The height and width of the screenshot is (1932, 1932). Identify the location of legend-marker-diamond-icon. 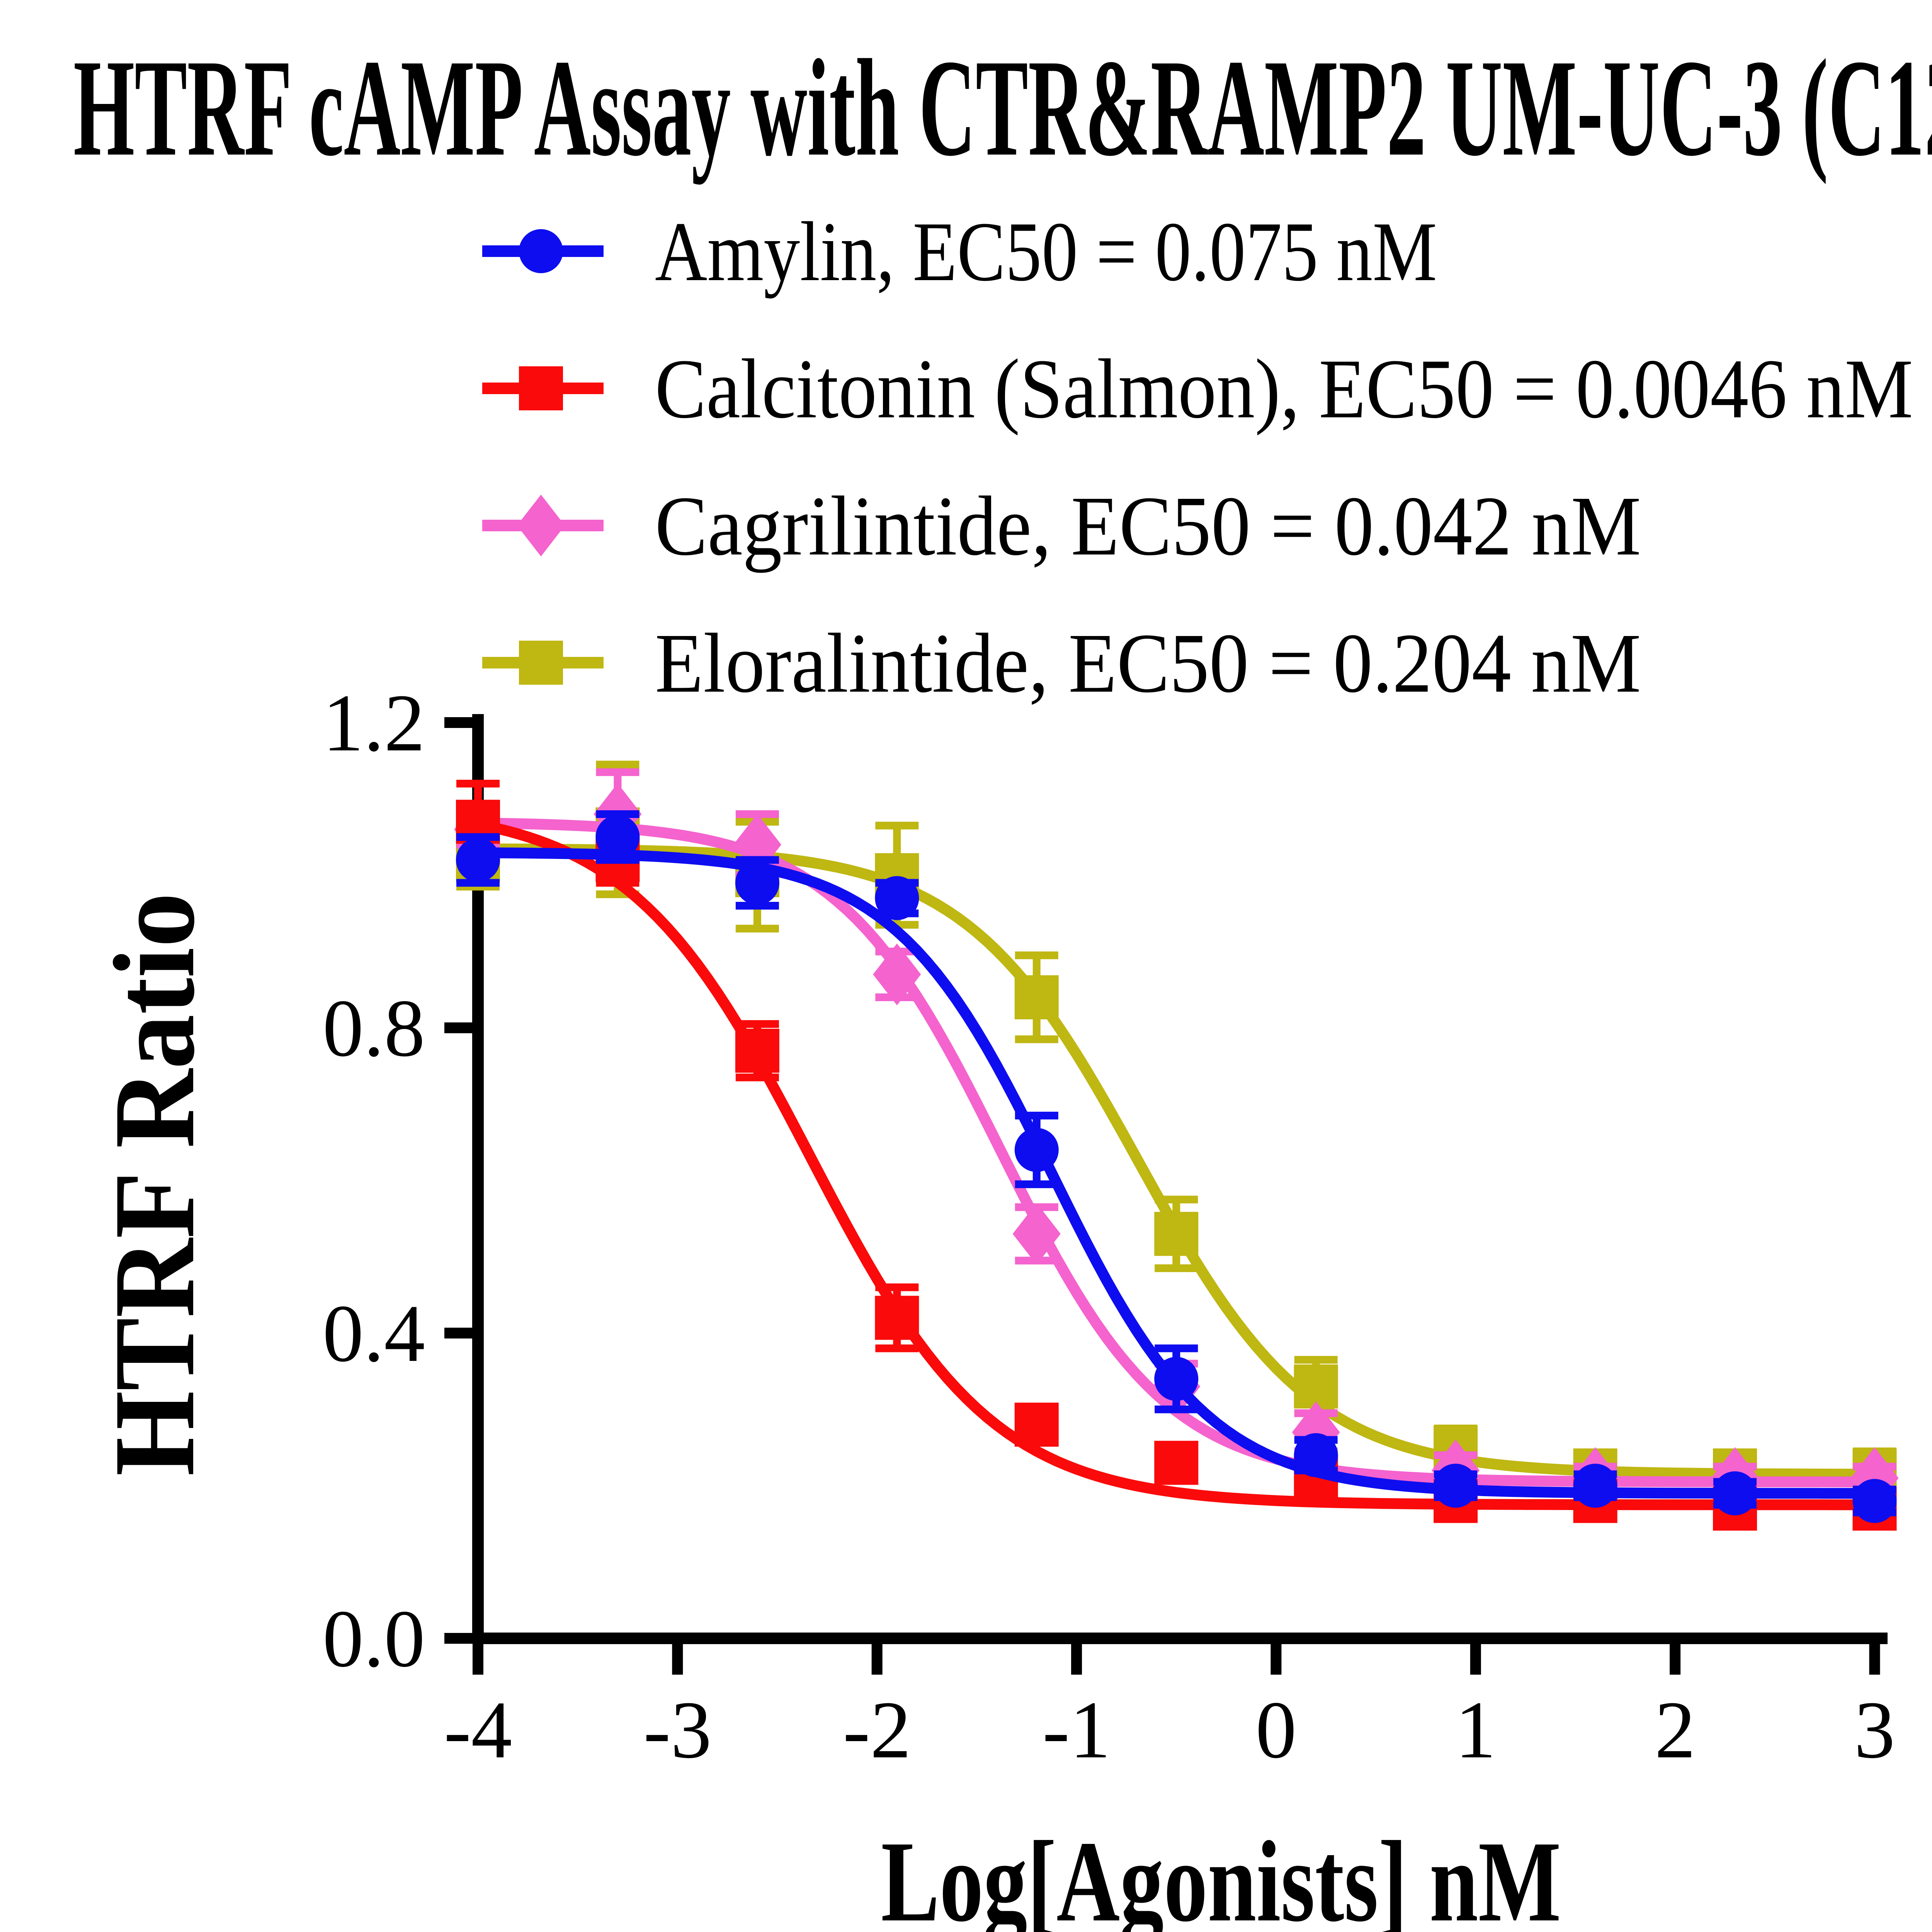
(543, 525).